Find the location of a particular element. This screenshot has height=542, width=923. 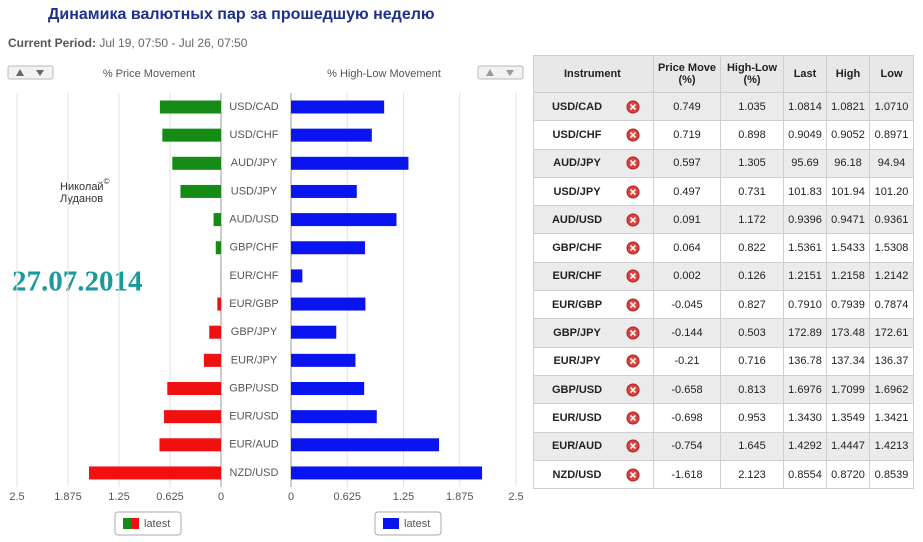

sort-buttons is located at coordinates (265, 72).